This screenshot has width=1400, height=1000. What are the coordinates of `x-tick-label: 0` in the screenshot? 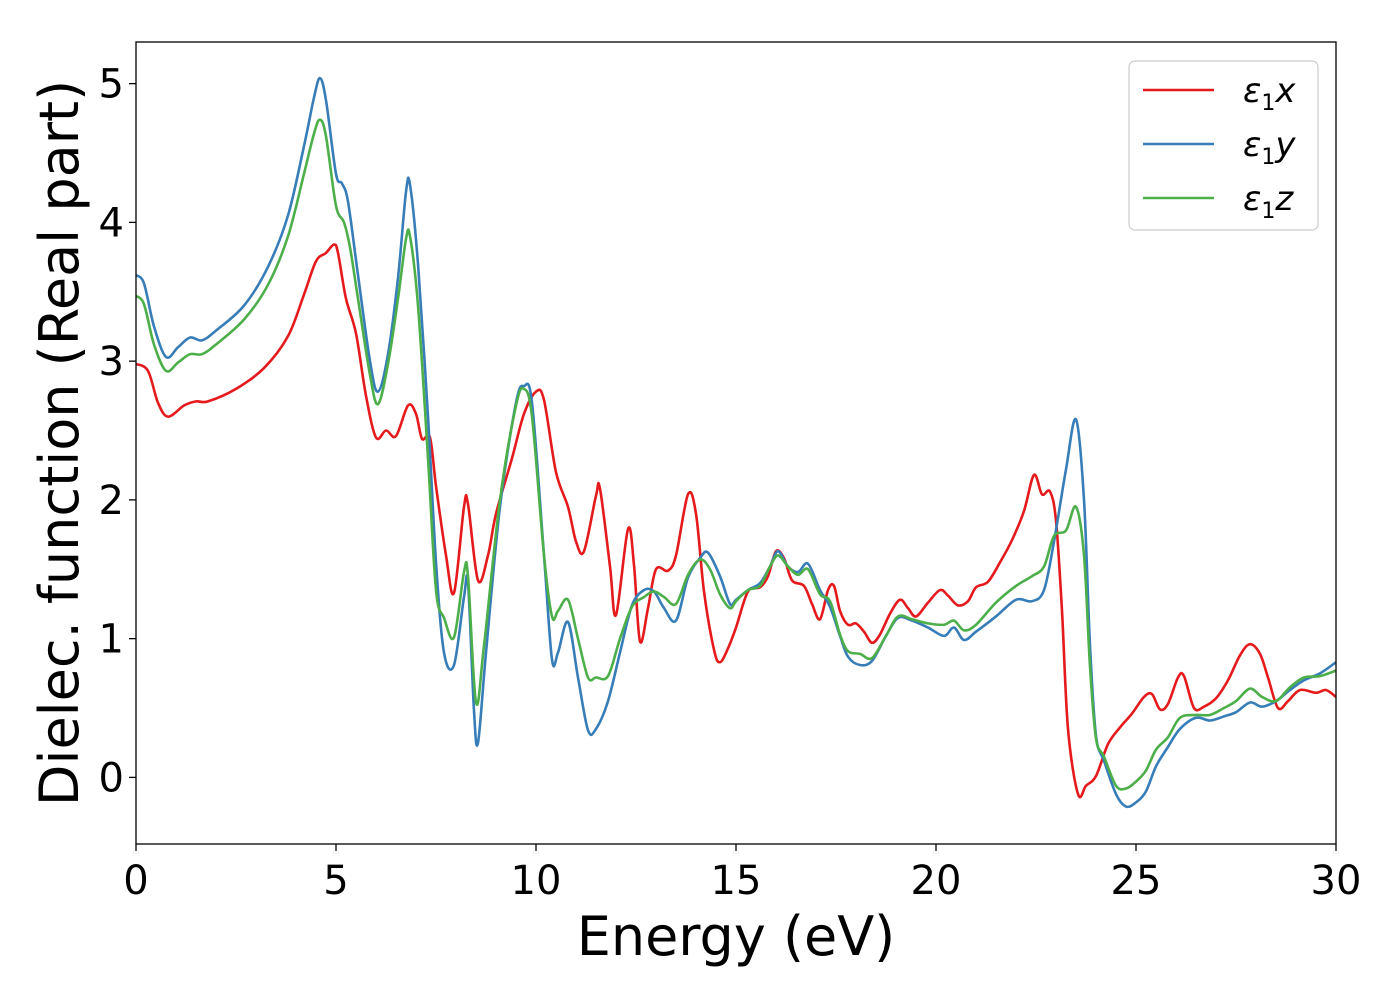 It's located at (135, 881).